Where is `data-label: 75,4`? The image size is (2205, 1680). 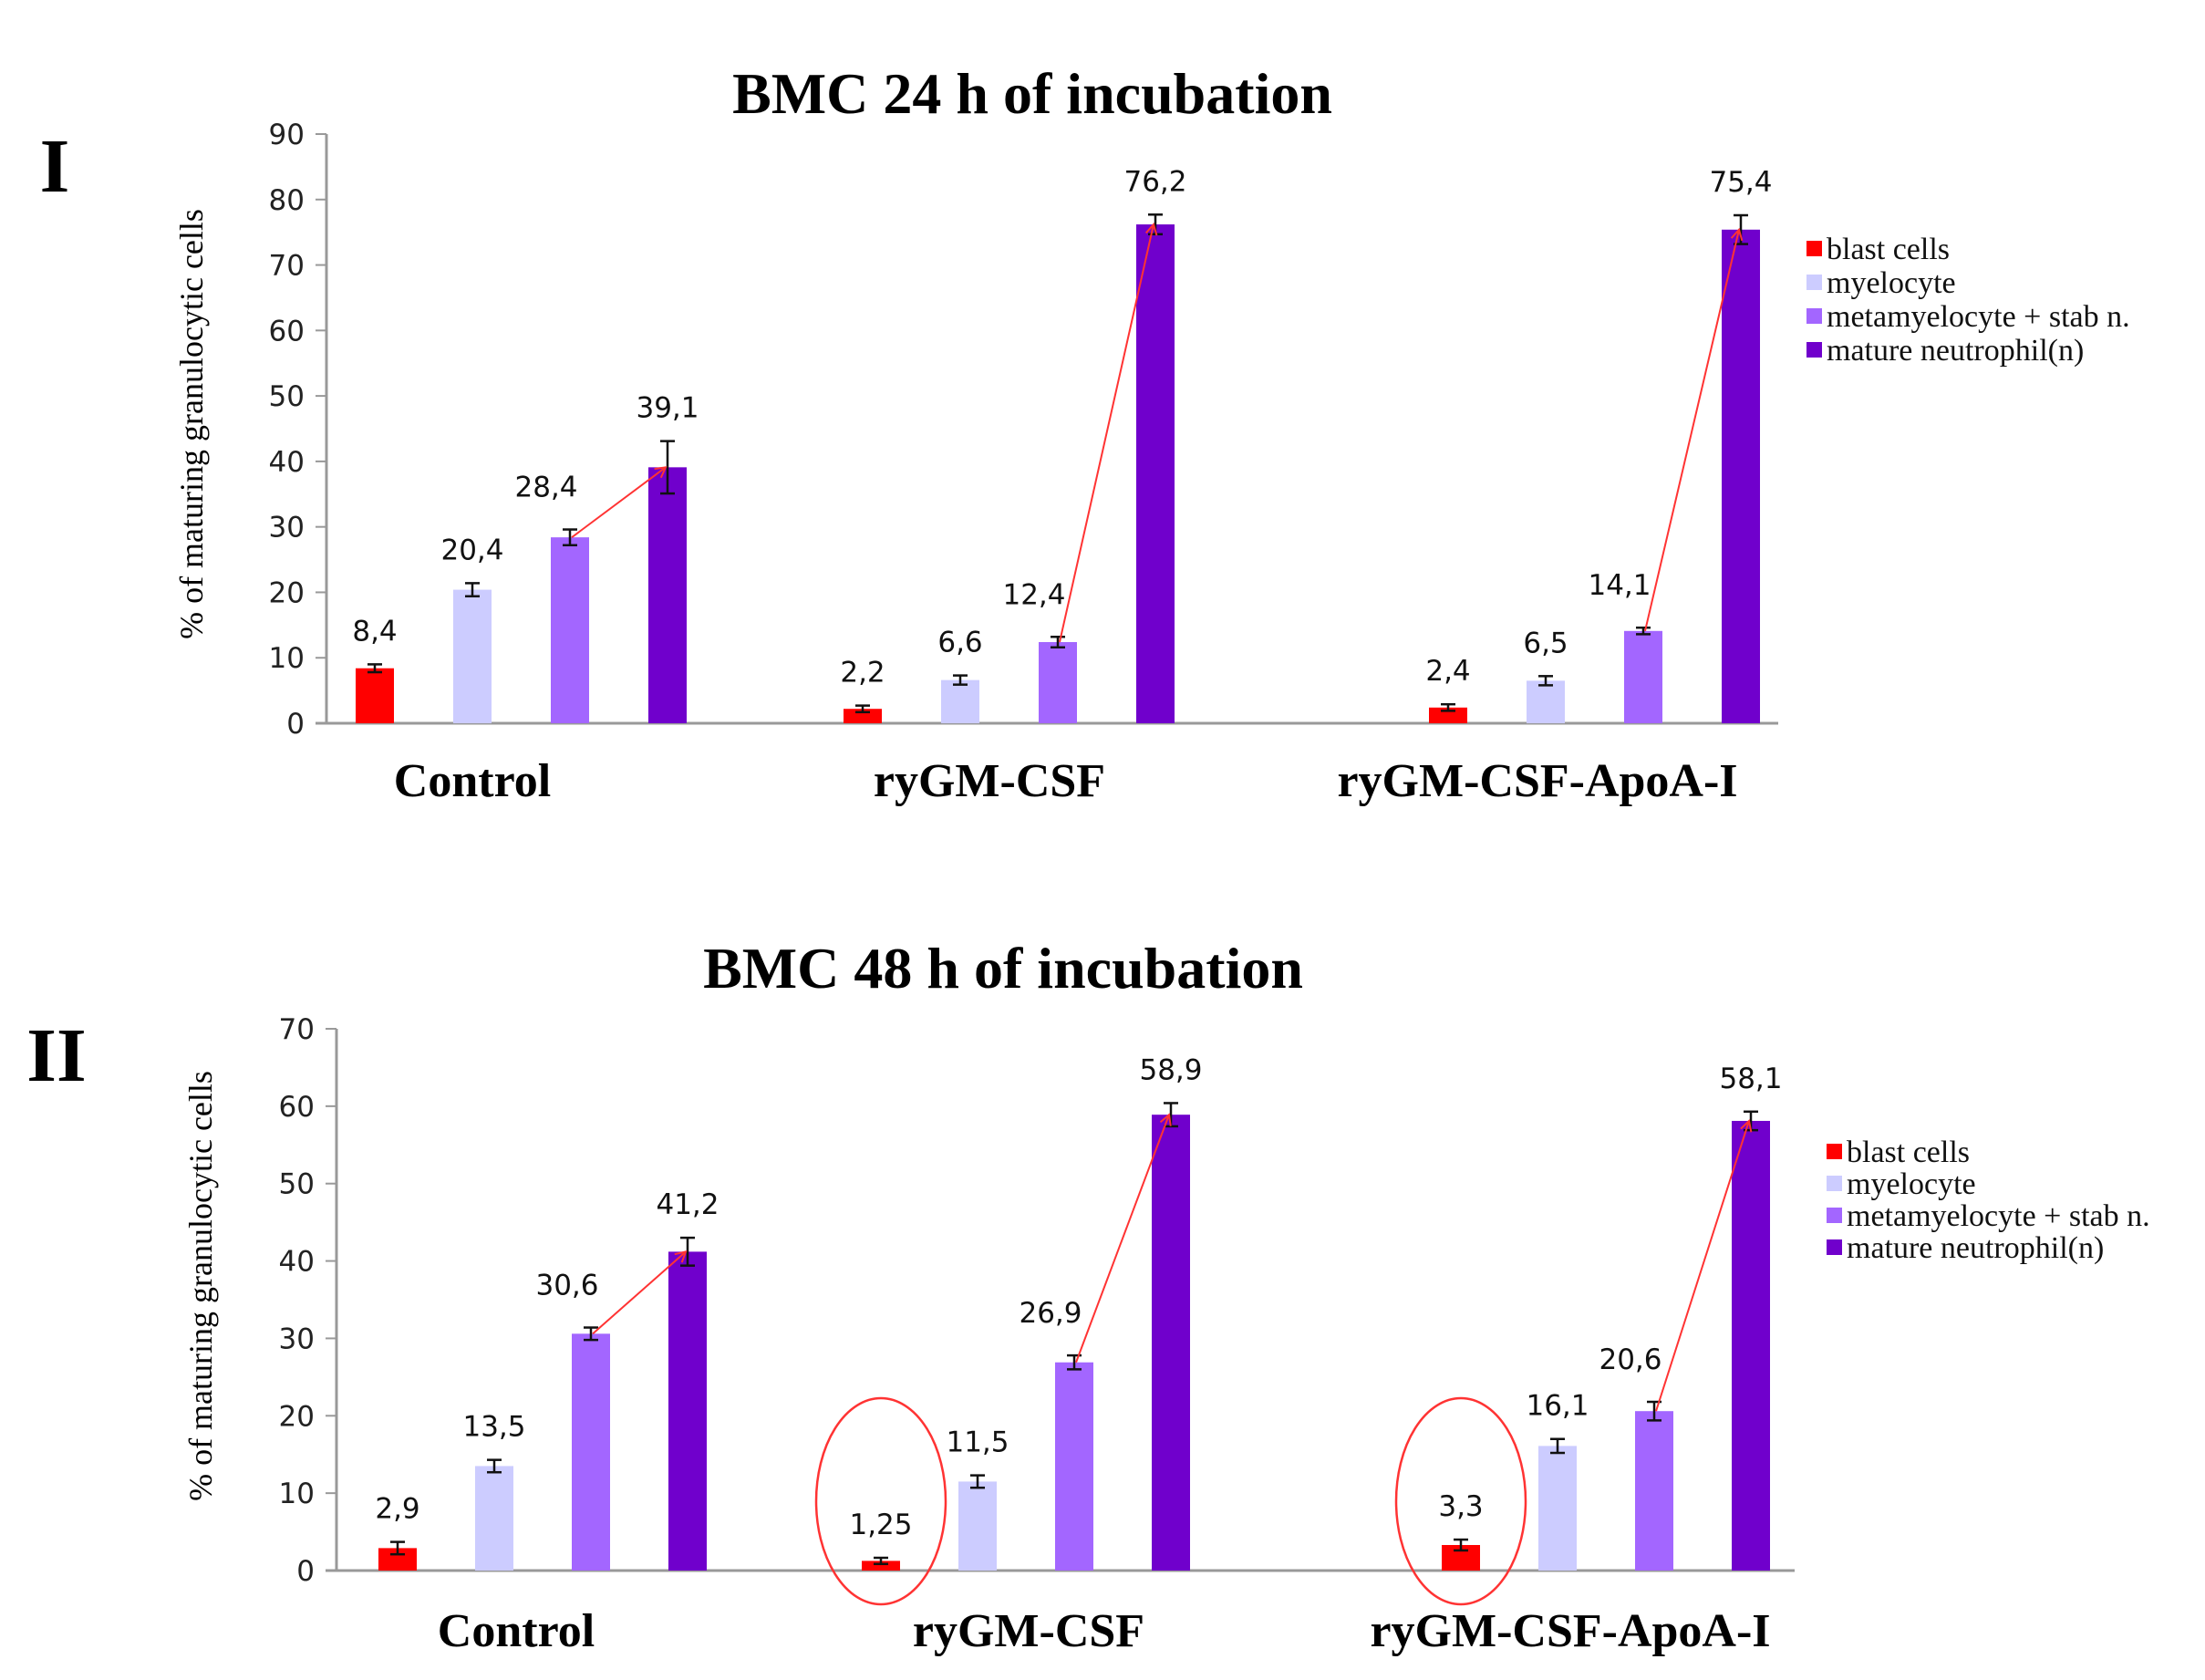
data-label: 75,4 is located at coordinates (1740, 182).